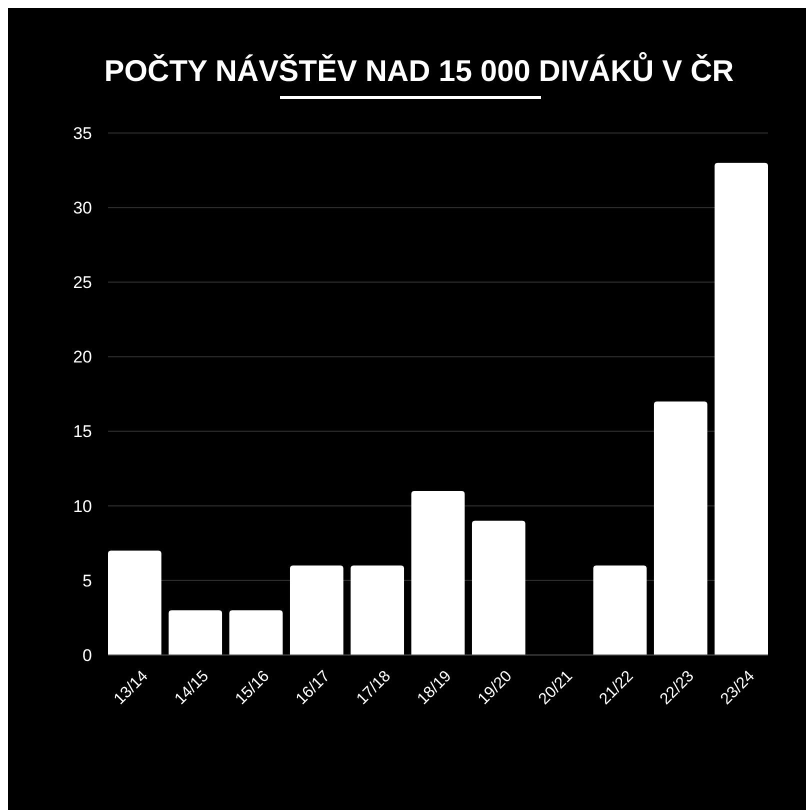 The width and height of the screenshot is (806, 810). I want to click on y-tick-label: 30, so click(82, 208).